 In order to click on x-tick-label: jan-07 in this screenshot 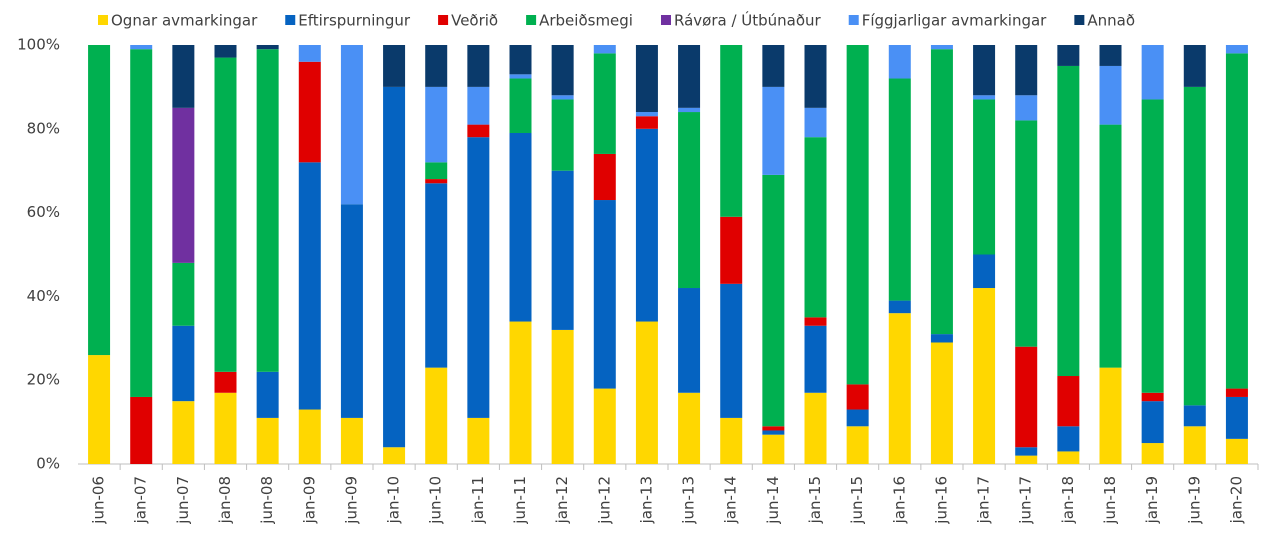, I will do `click(141, 500)`.